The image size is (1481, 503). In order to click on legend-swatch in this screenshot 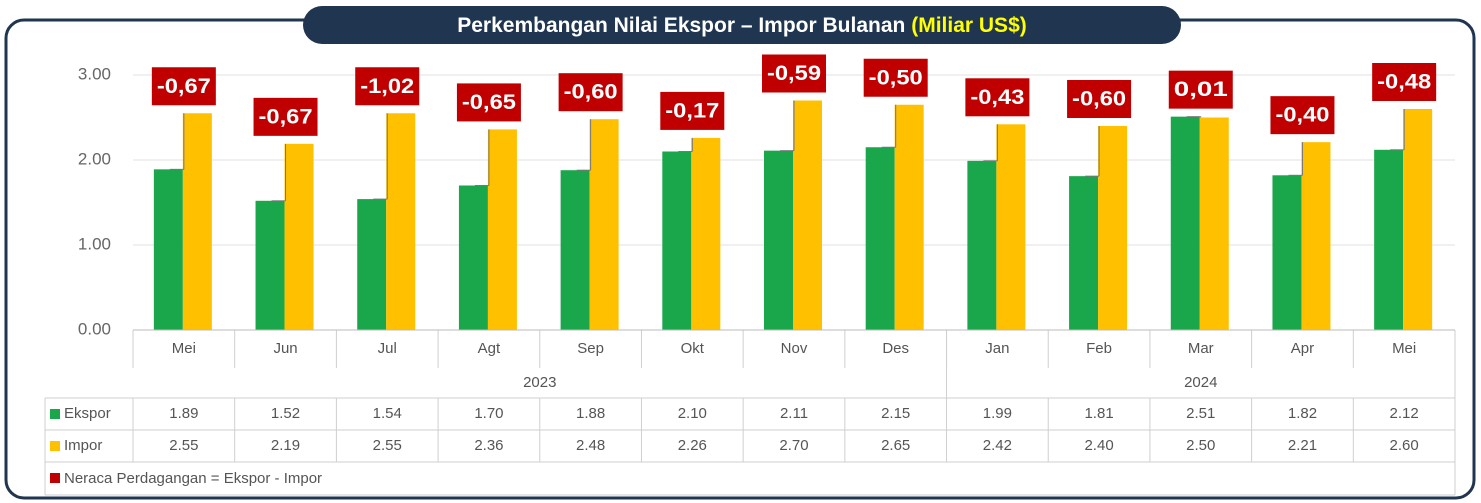, I will do `click(55, 446)`.